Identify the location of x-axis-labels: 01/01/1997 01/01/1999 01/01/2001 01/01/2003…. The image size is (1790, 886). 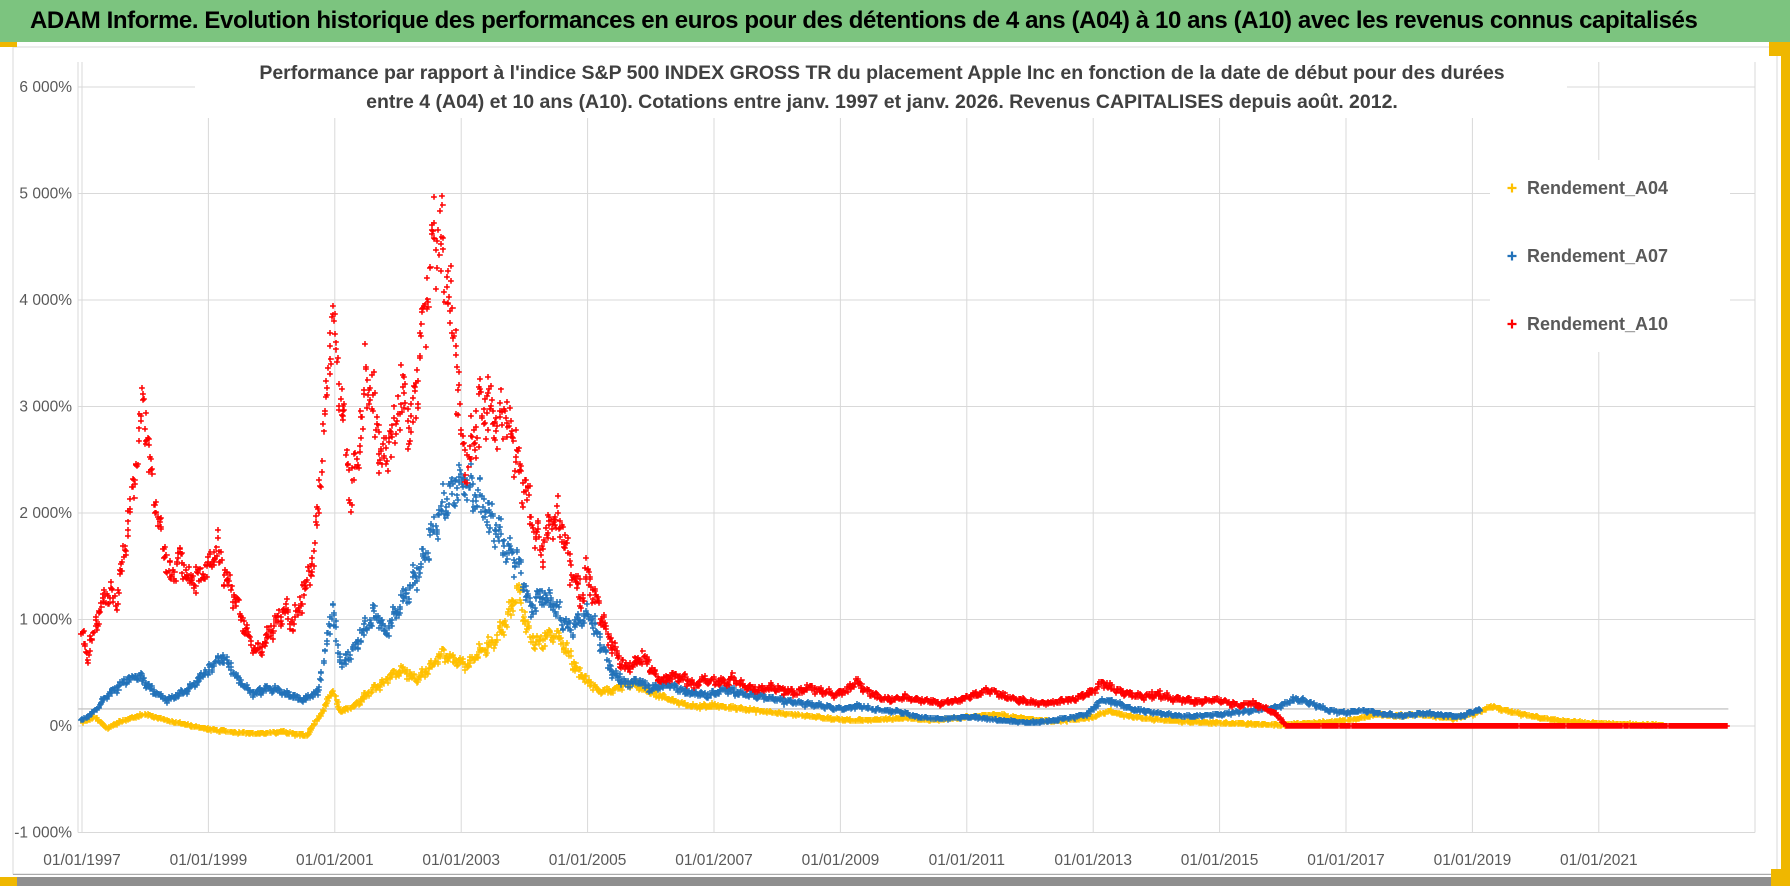
(840, 860).